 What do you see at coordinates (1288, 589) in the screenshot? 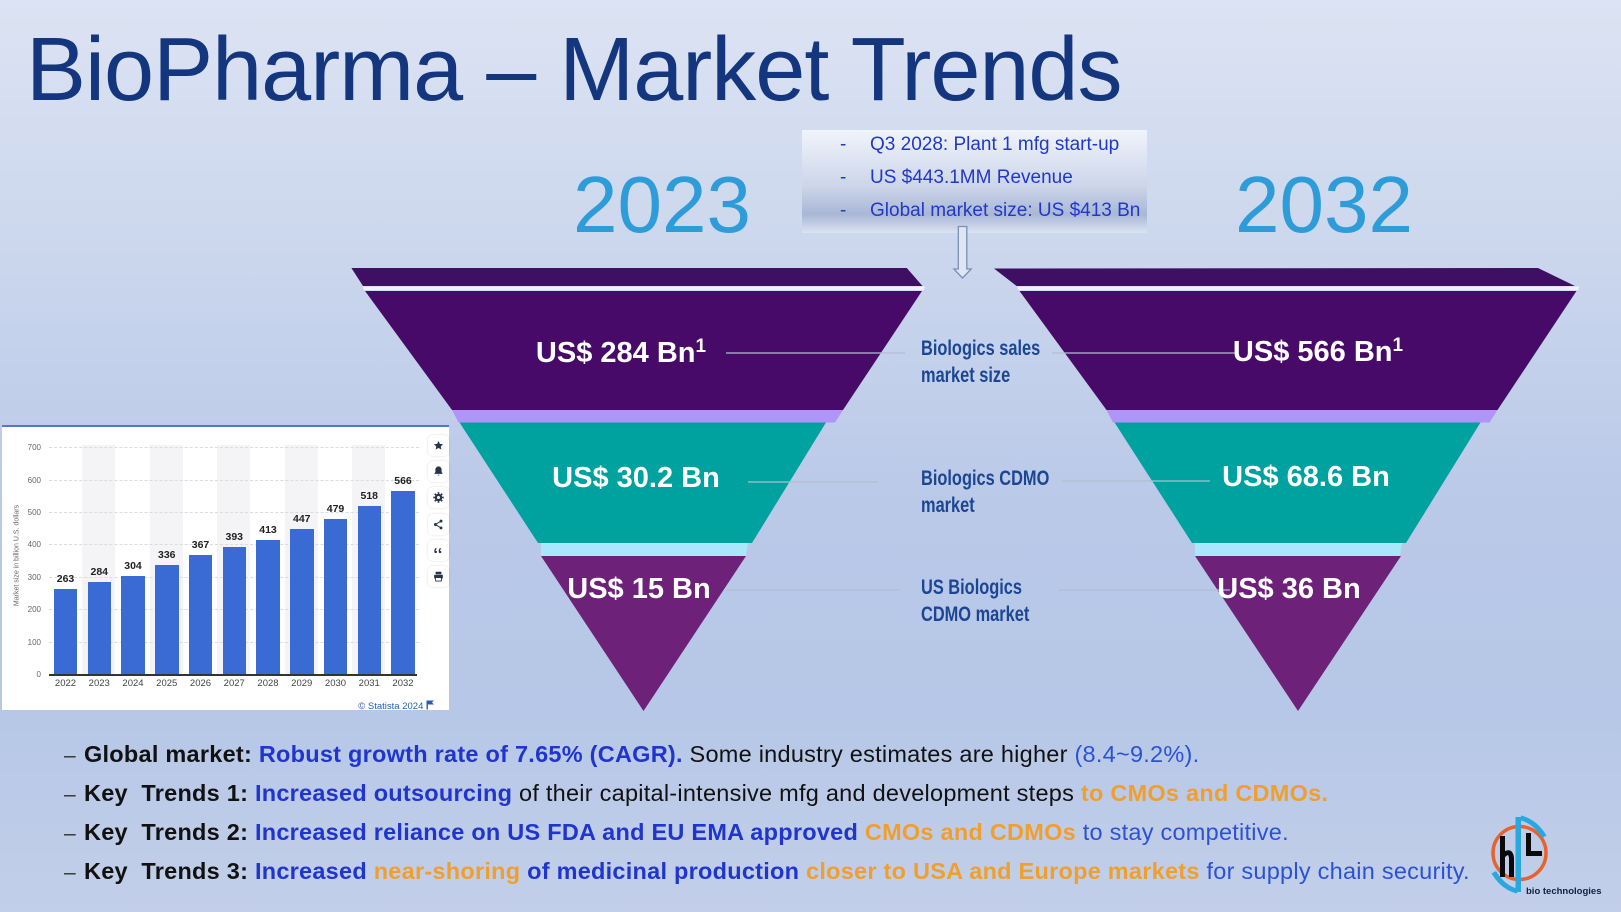
I see `svg-text: US$ 36 Bn` at bounding box center [1288, 589].